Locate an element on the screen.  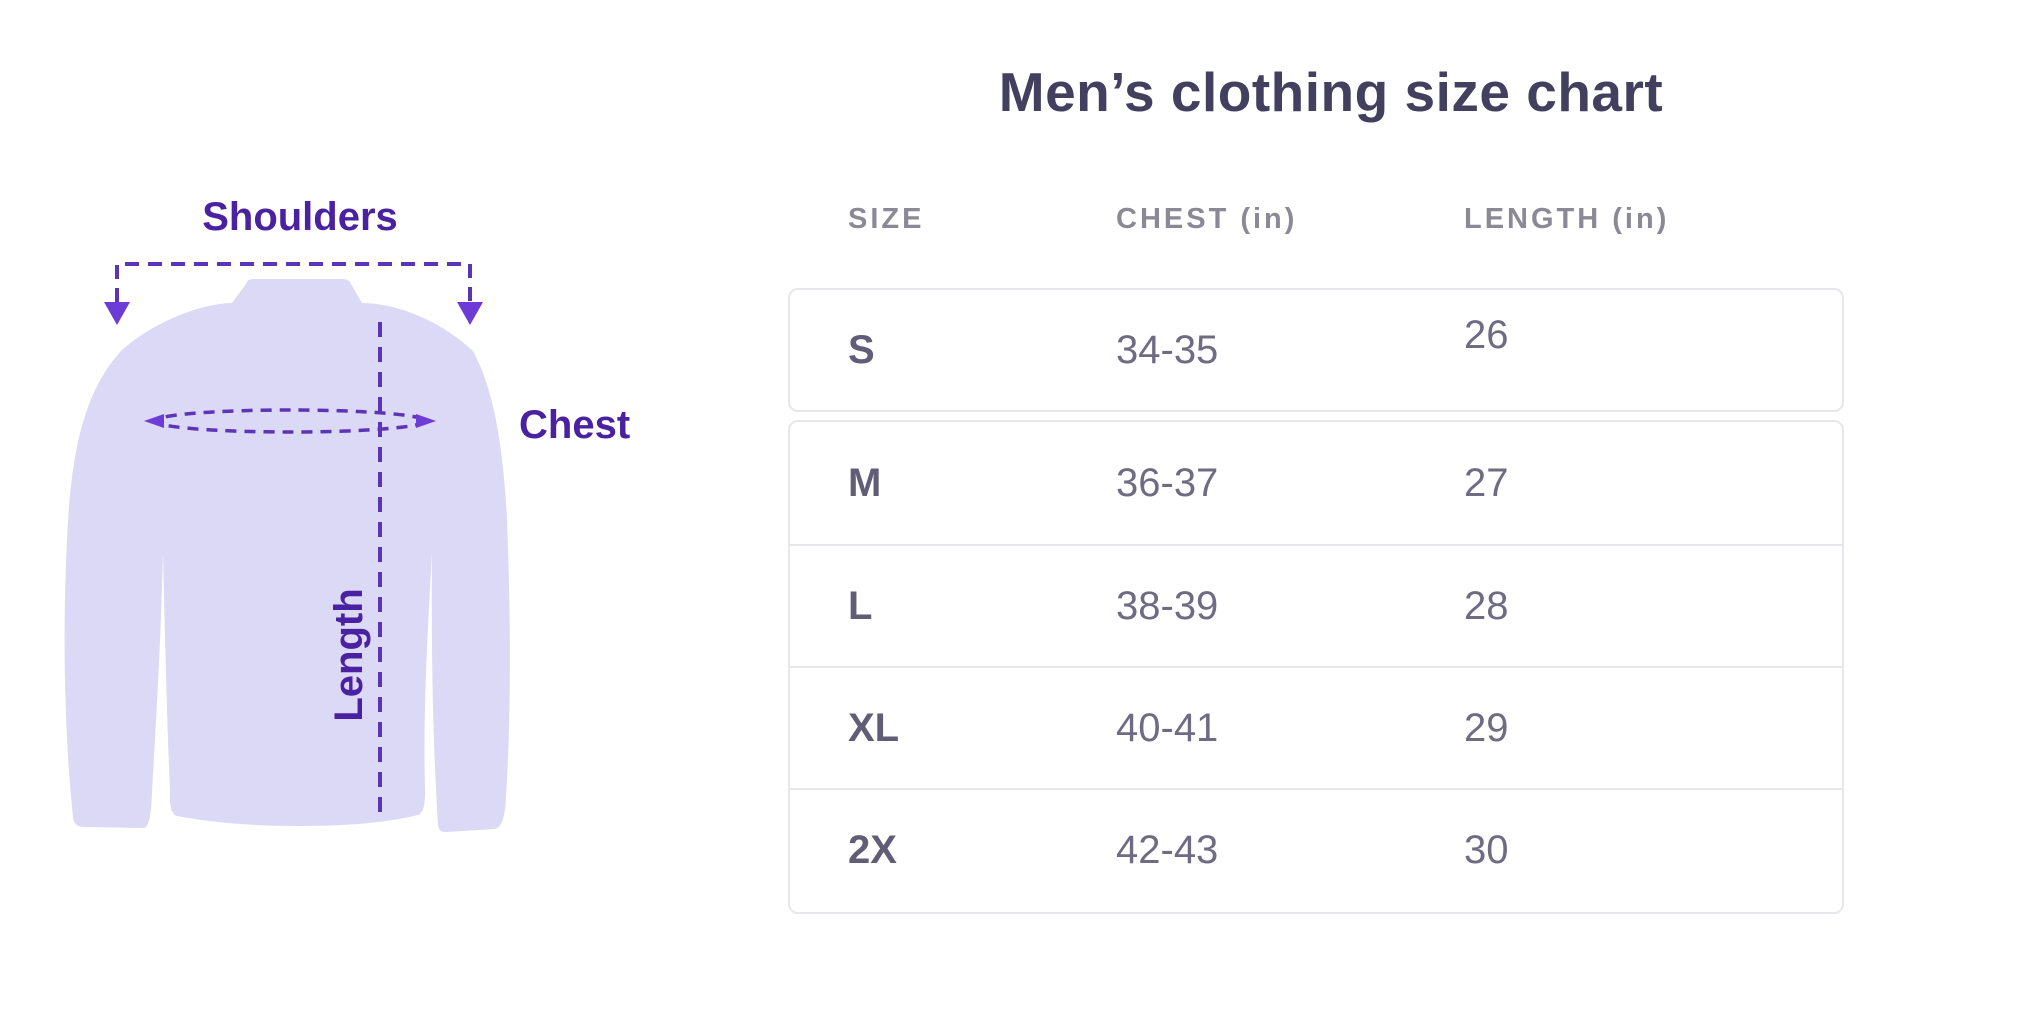
page-title: Men’s clothing size chart is located at coordinates (1331, 92).